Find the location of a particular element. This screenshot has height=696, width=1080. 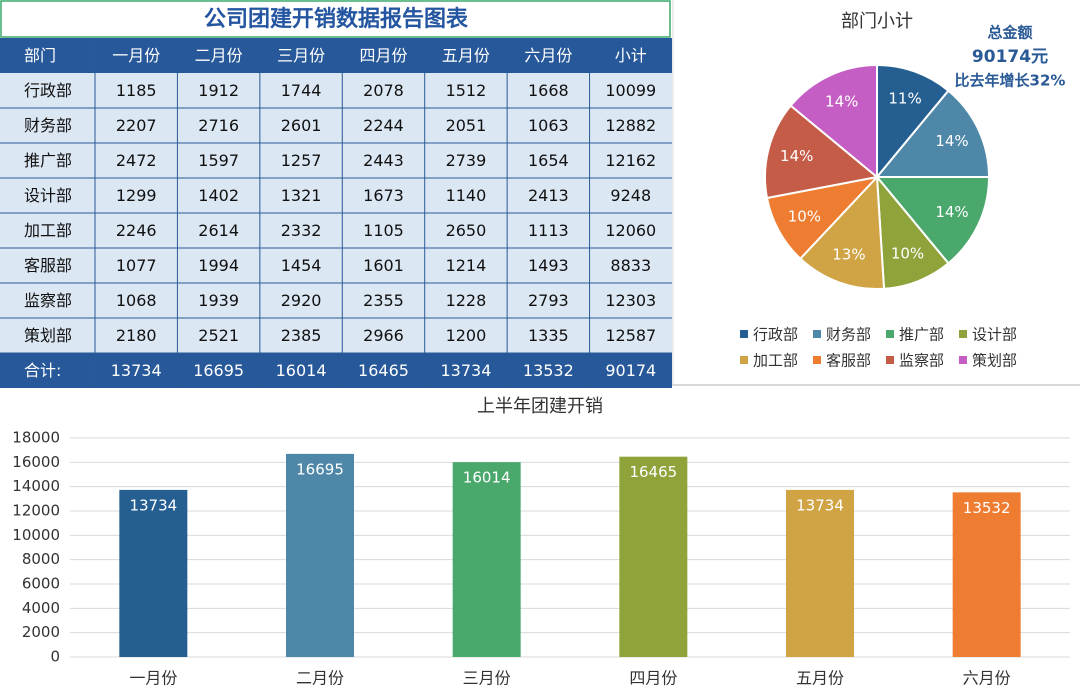

table-cell: 2332 is located at coordinates (301, 230).